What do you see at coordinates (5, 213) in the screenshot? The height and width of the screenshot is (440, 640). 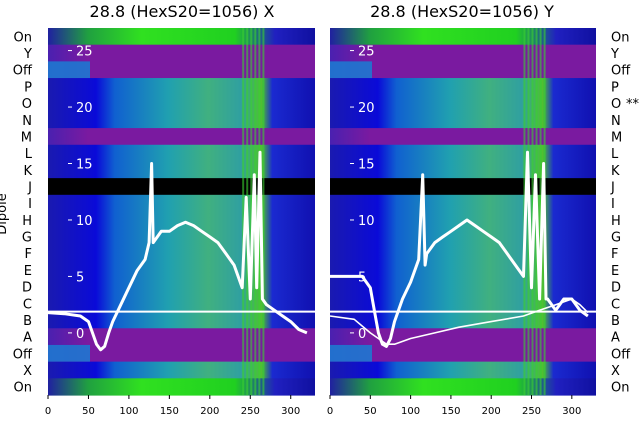 I see `y-axis-label: Dipole` at bounding box center [5, 213].